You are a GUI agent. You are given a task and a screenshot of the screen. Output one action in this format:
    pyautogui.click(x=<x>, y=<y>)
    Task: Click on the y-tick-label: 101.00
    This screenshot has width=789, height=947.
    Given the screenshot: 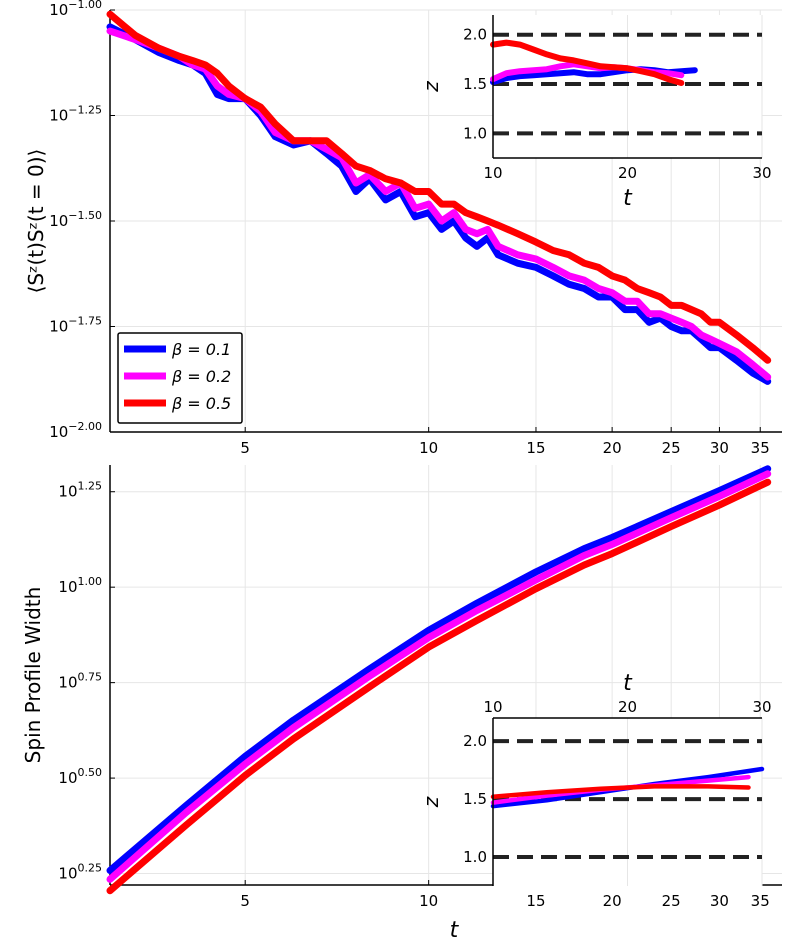 What is the action you would take?
    pyautogui.click(x=80, y=585)
    